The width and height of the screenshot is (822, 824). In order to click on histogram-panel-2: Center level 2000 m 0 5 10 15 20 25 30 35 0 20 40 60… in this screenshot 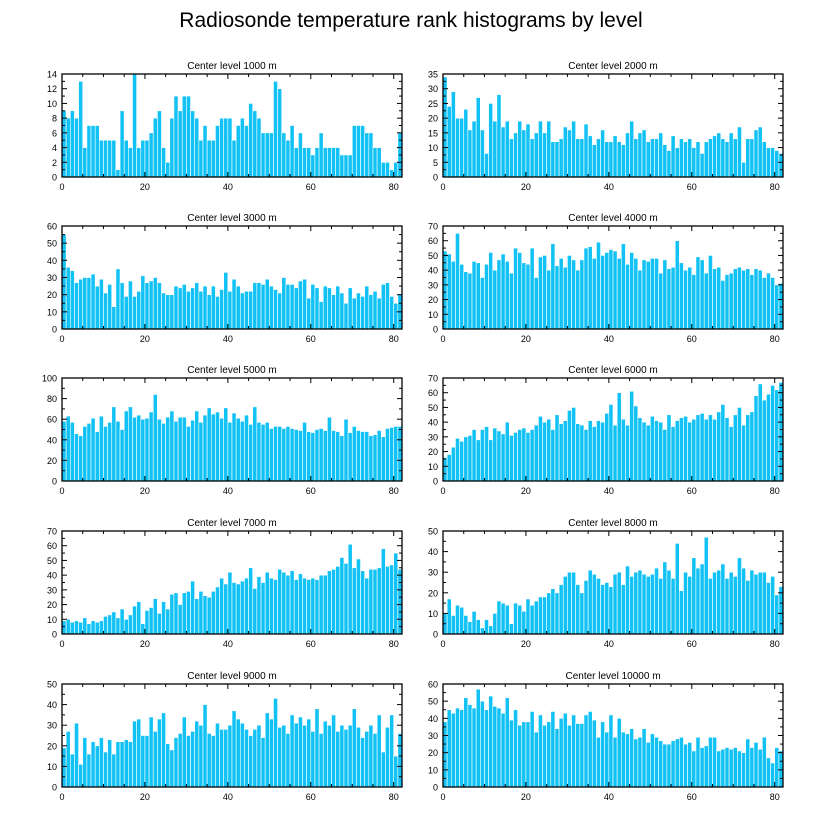, I will do `click(606, 126)`.